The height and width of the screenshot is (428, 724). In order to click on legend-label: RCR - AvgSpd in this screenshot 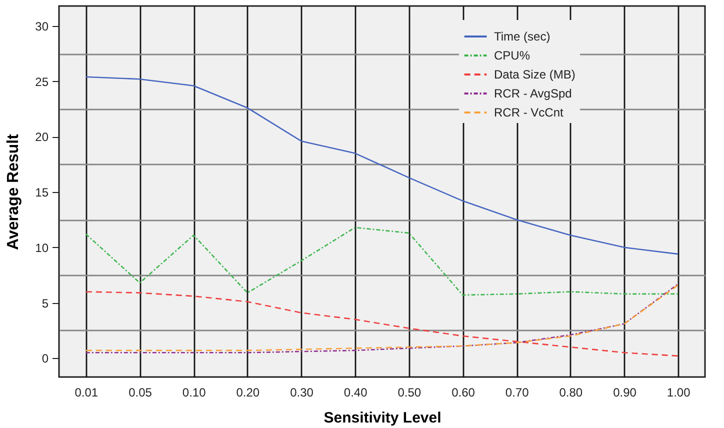, I will do `click(533, 93)`.